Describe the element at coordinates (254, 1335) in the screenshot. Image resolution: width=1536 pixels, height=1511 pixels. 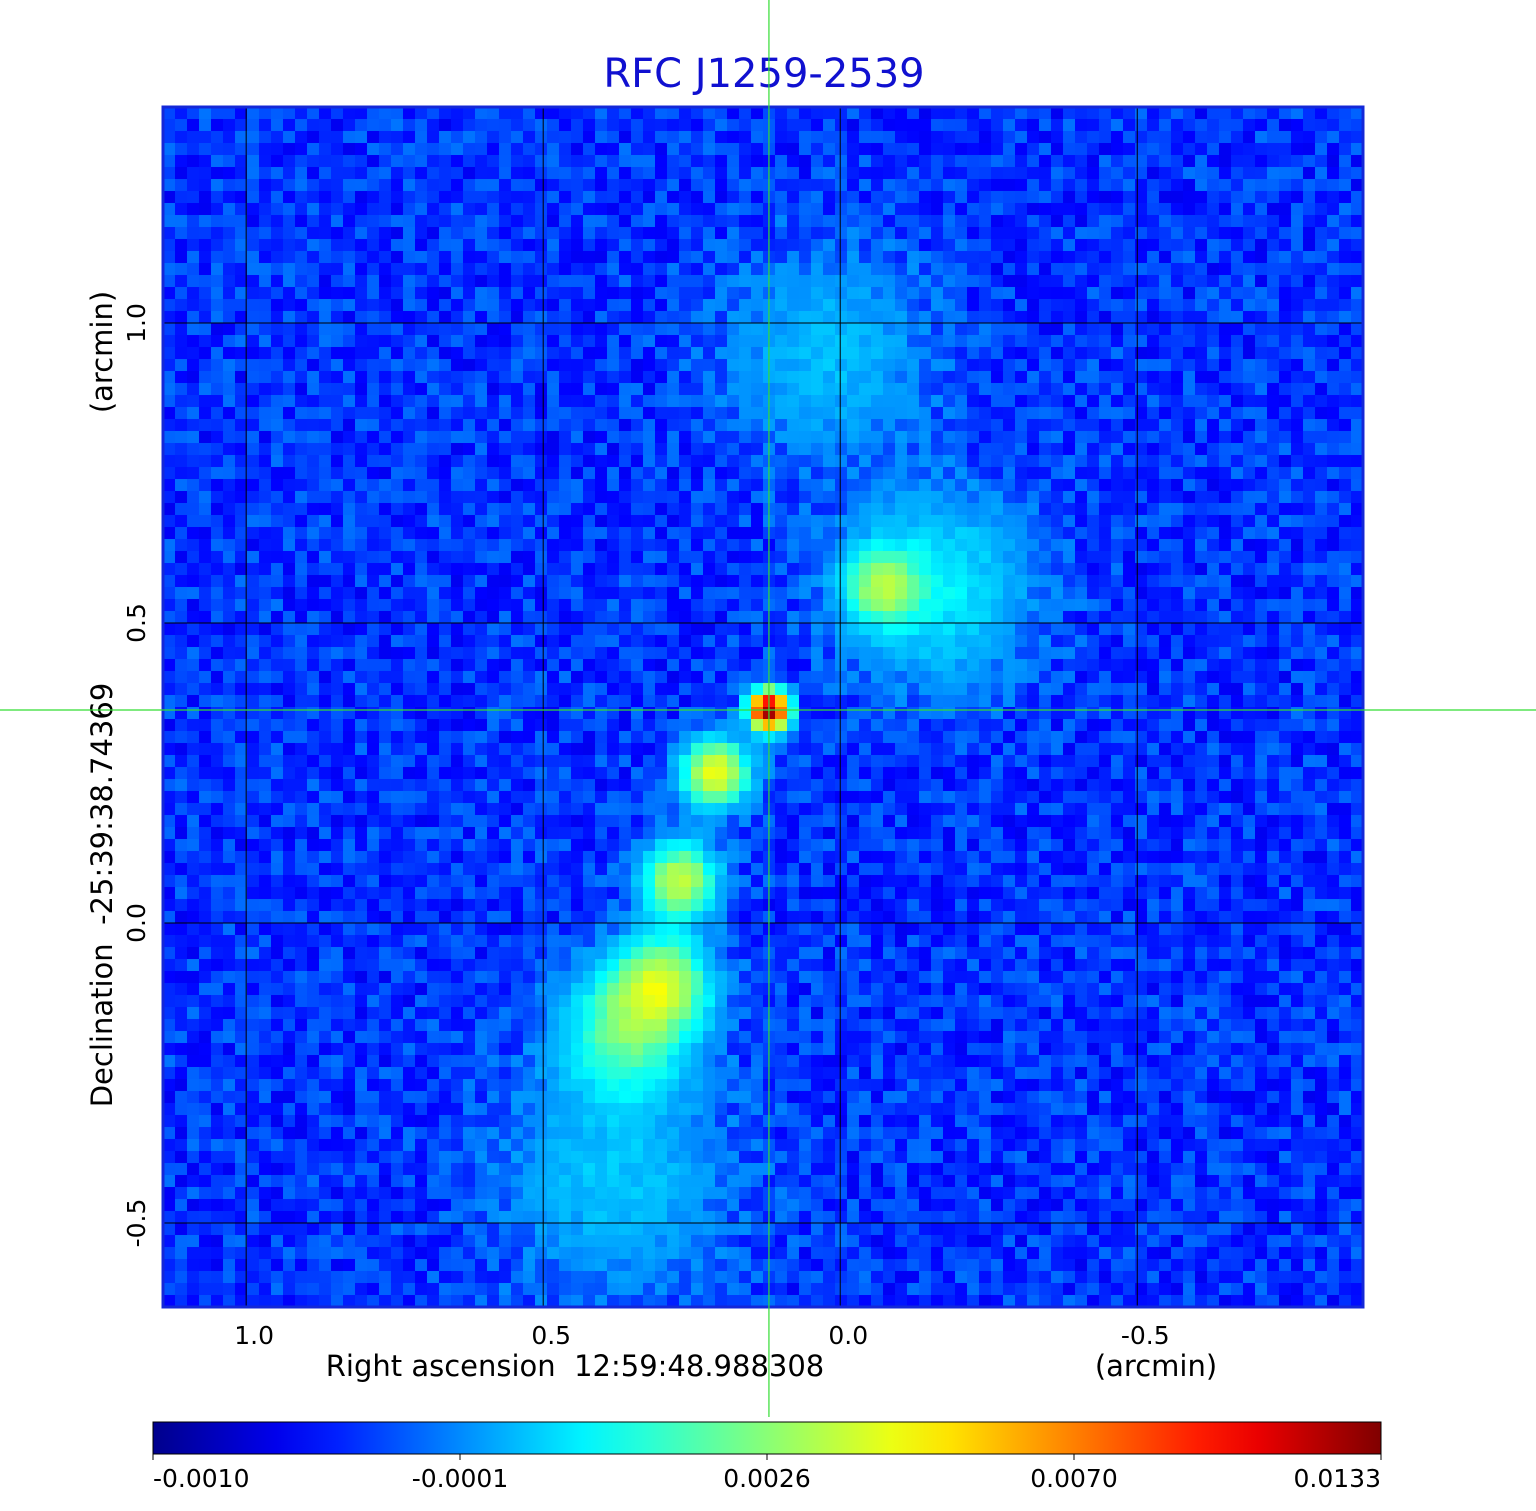
I see `x-tick-label: 1.0` at that location.